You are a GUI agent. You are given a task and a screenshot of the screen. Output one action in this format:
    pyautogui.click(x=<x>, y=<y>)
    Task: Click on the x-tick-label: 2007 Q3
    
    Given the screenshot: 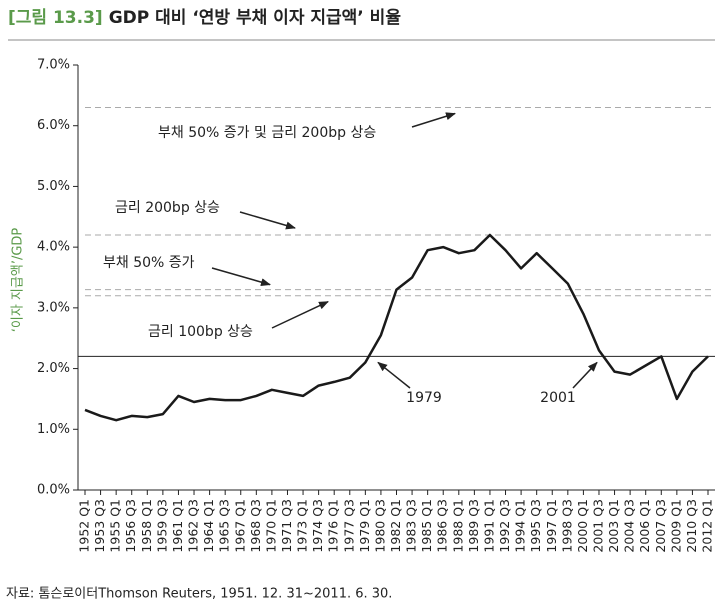 What is the action you would take?
    pyautogui.click(x=660, y=526)
    